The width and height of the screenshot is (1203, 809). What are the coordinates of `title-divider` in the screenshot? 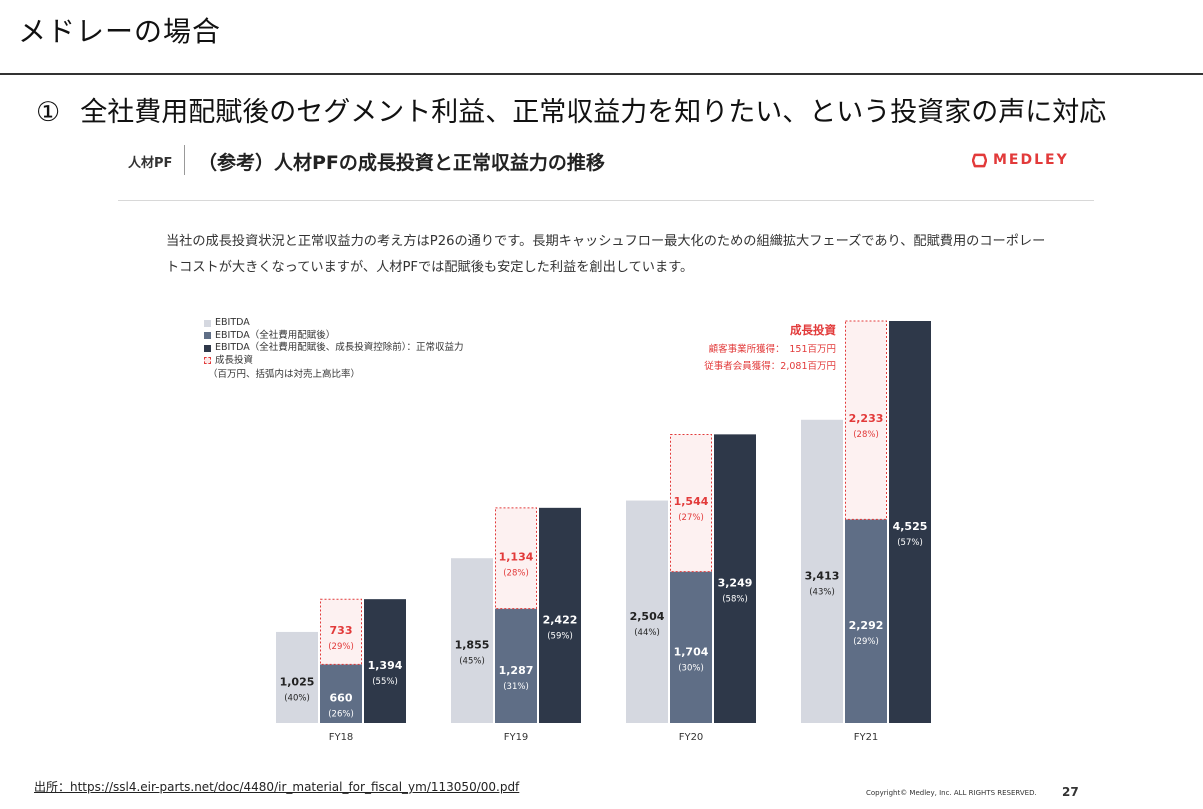 It's located at (601, 74).